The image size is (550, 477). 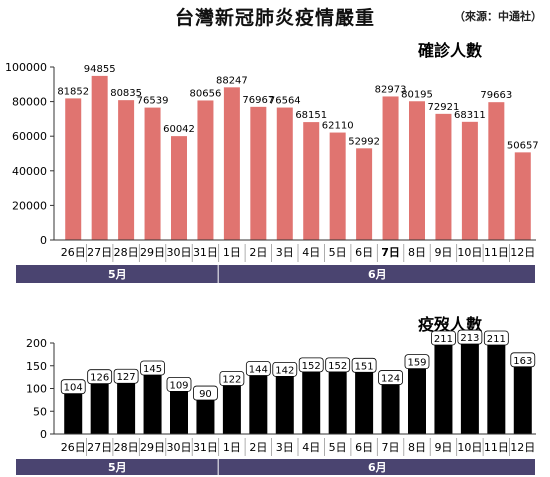 What do you see at coordinates (126, 447) in the screenshot?
I see `deaths-xtick-label: 28日` at bounding box center [126, 447].